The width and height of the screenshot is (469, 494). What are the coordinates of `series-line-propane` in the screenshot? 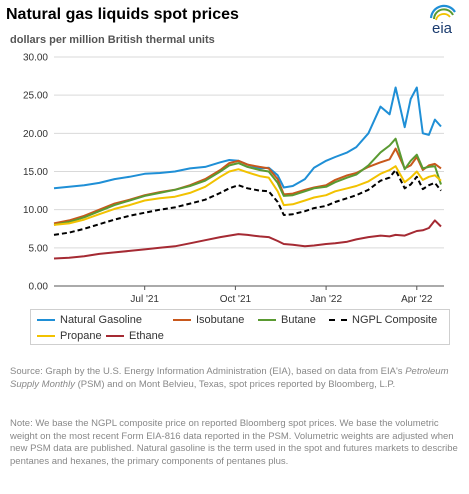 It's located at (247, 195).